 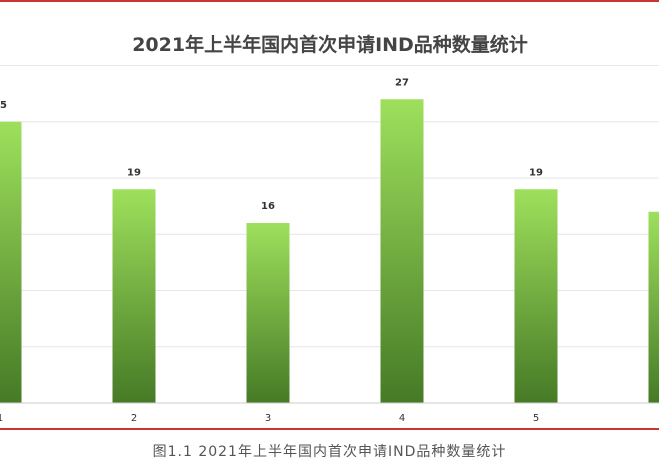 I want to click on x-tick-label-5: 5, so click(x=536, y=418).